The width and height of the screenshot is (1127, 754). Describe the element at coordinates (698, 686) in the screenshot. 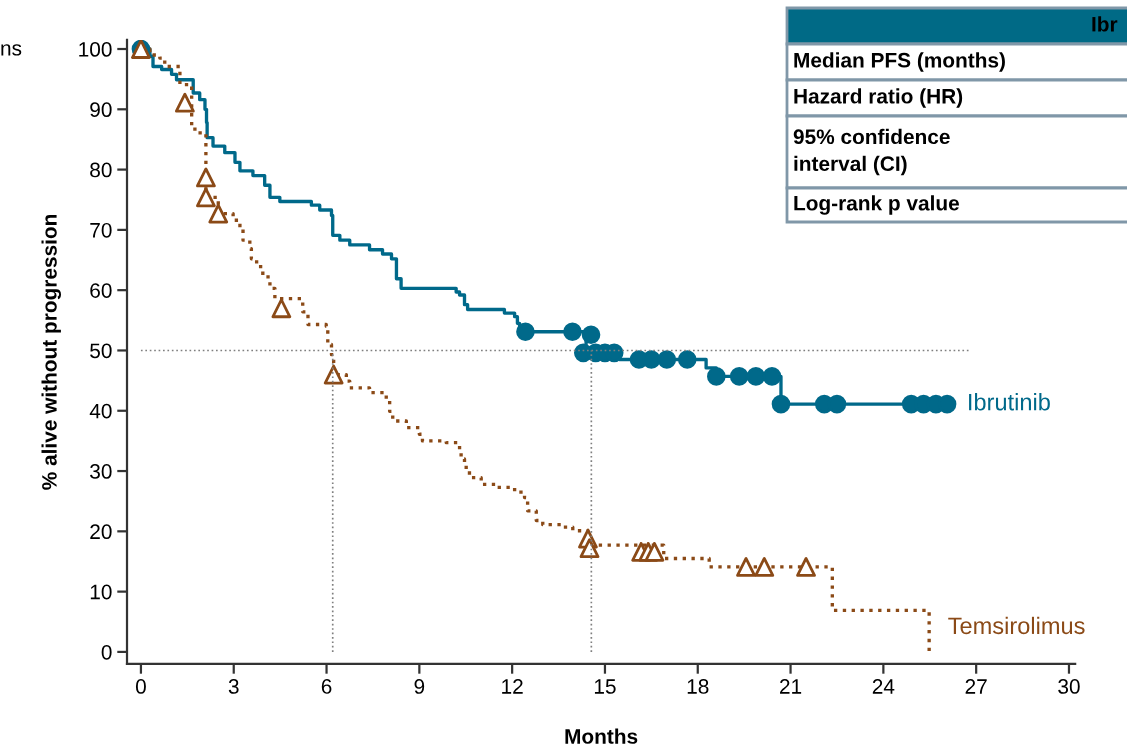

I see `x-tick-label: 18` at that location.